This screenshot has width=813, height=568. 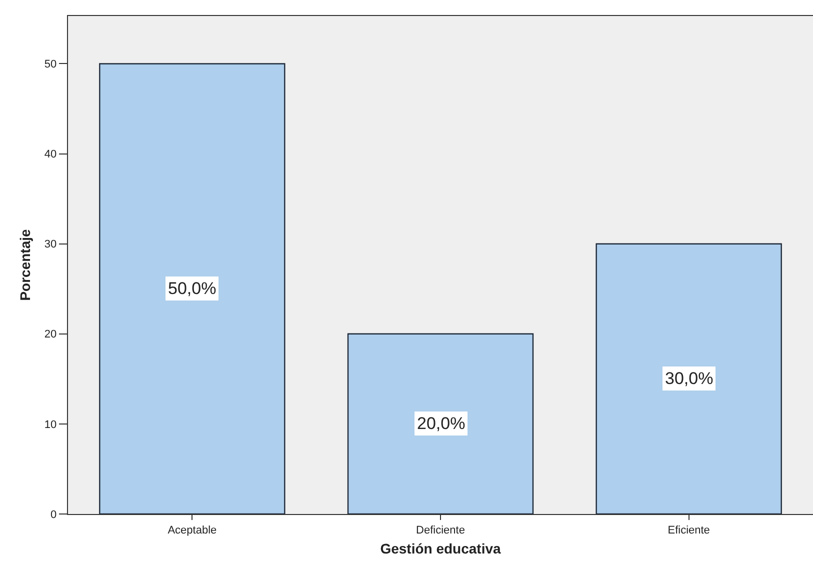 I want to click on x-tick-label: Deficiente, so click(x=440, y=530).